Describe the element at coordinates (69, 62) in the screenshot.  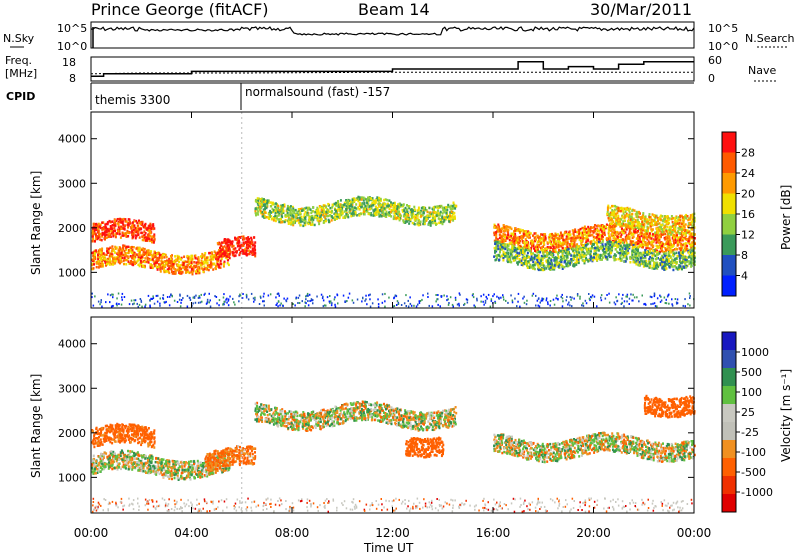
I see `freq-tick-top: 18` at that location.